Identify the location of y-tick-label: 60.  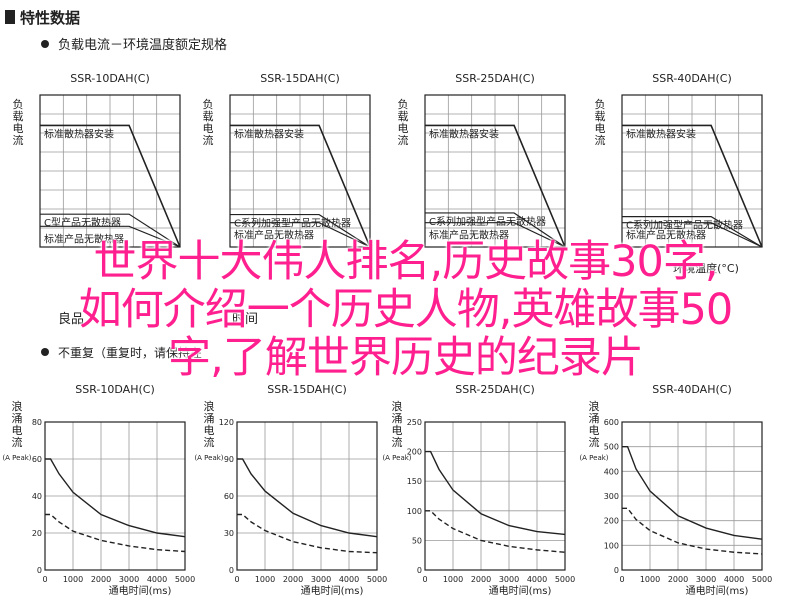
(37, 459).